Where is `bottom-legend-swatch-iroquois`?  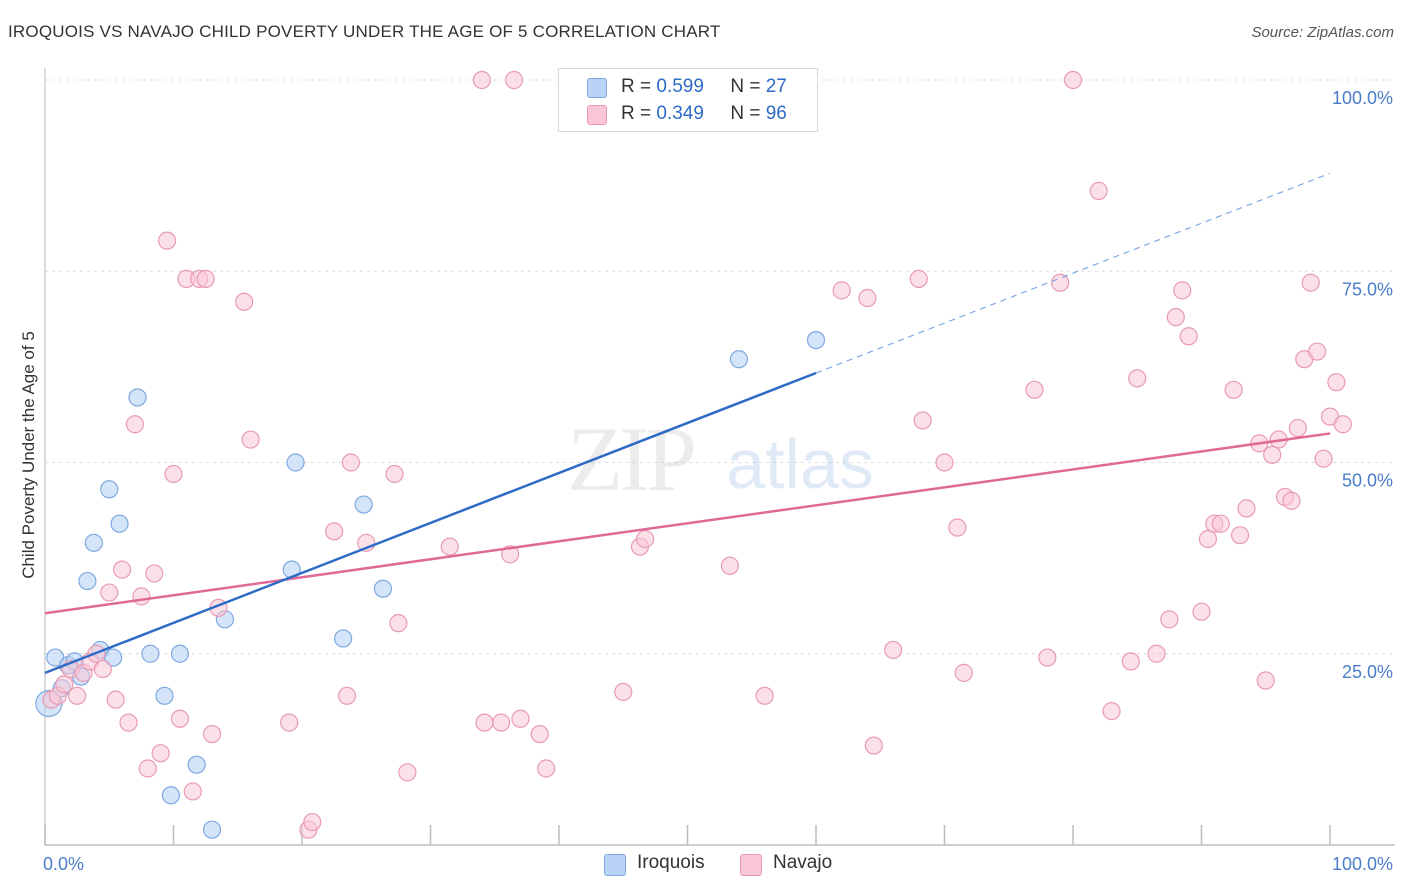 bottom-legend-swatch-iroquois is located at coordinates (615, 865).